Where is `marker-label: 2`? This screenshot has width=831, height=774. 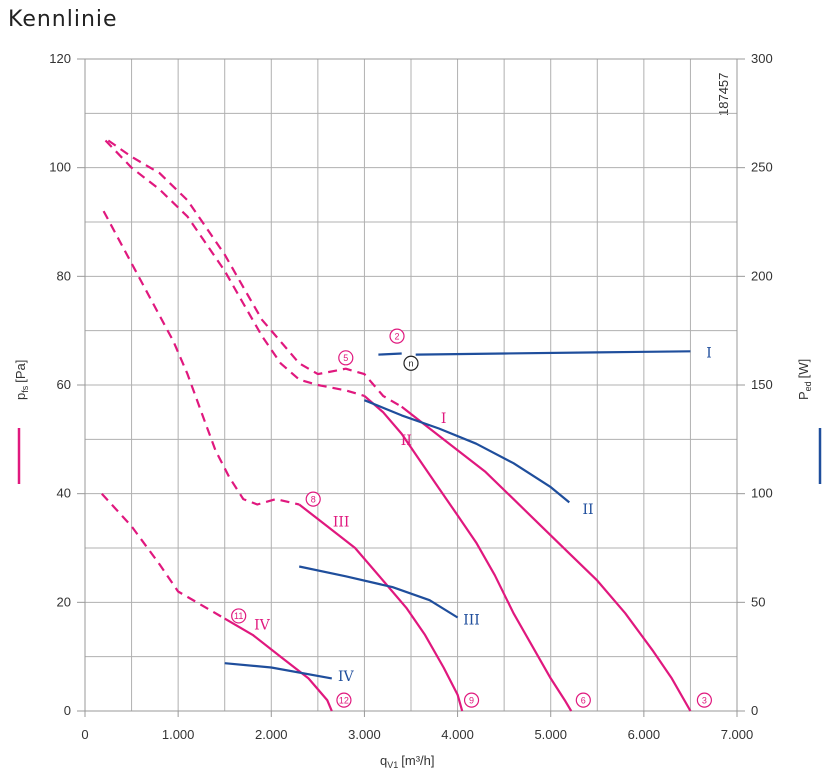
marker-label: 2 is located at coordinates (397, 336).